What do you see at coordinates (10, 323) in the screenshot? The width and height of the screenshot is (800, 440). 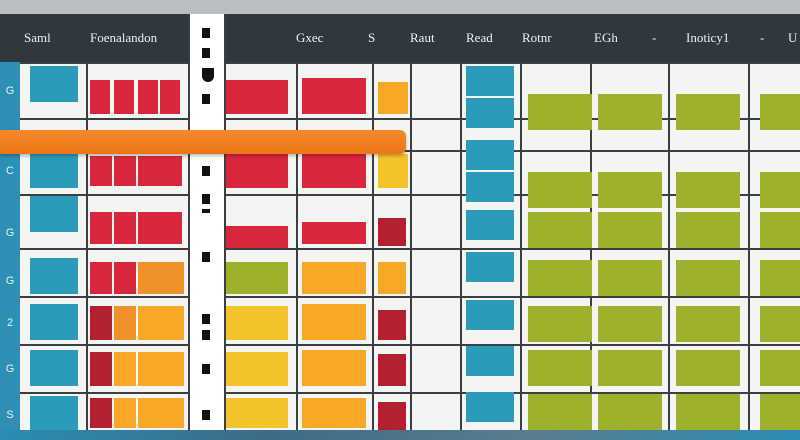 I see `row-label-5: 2` at bounding box center [10, 323].